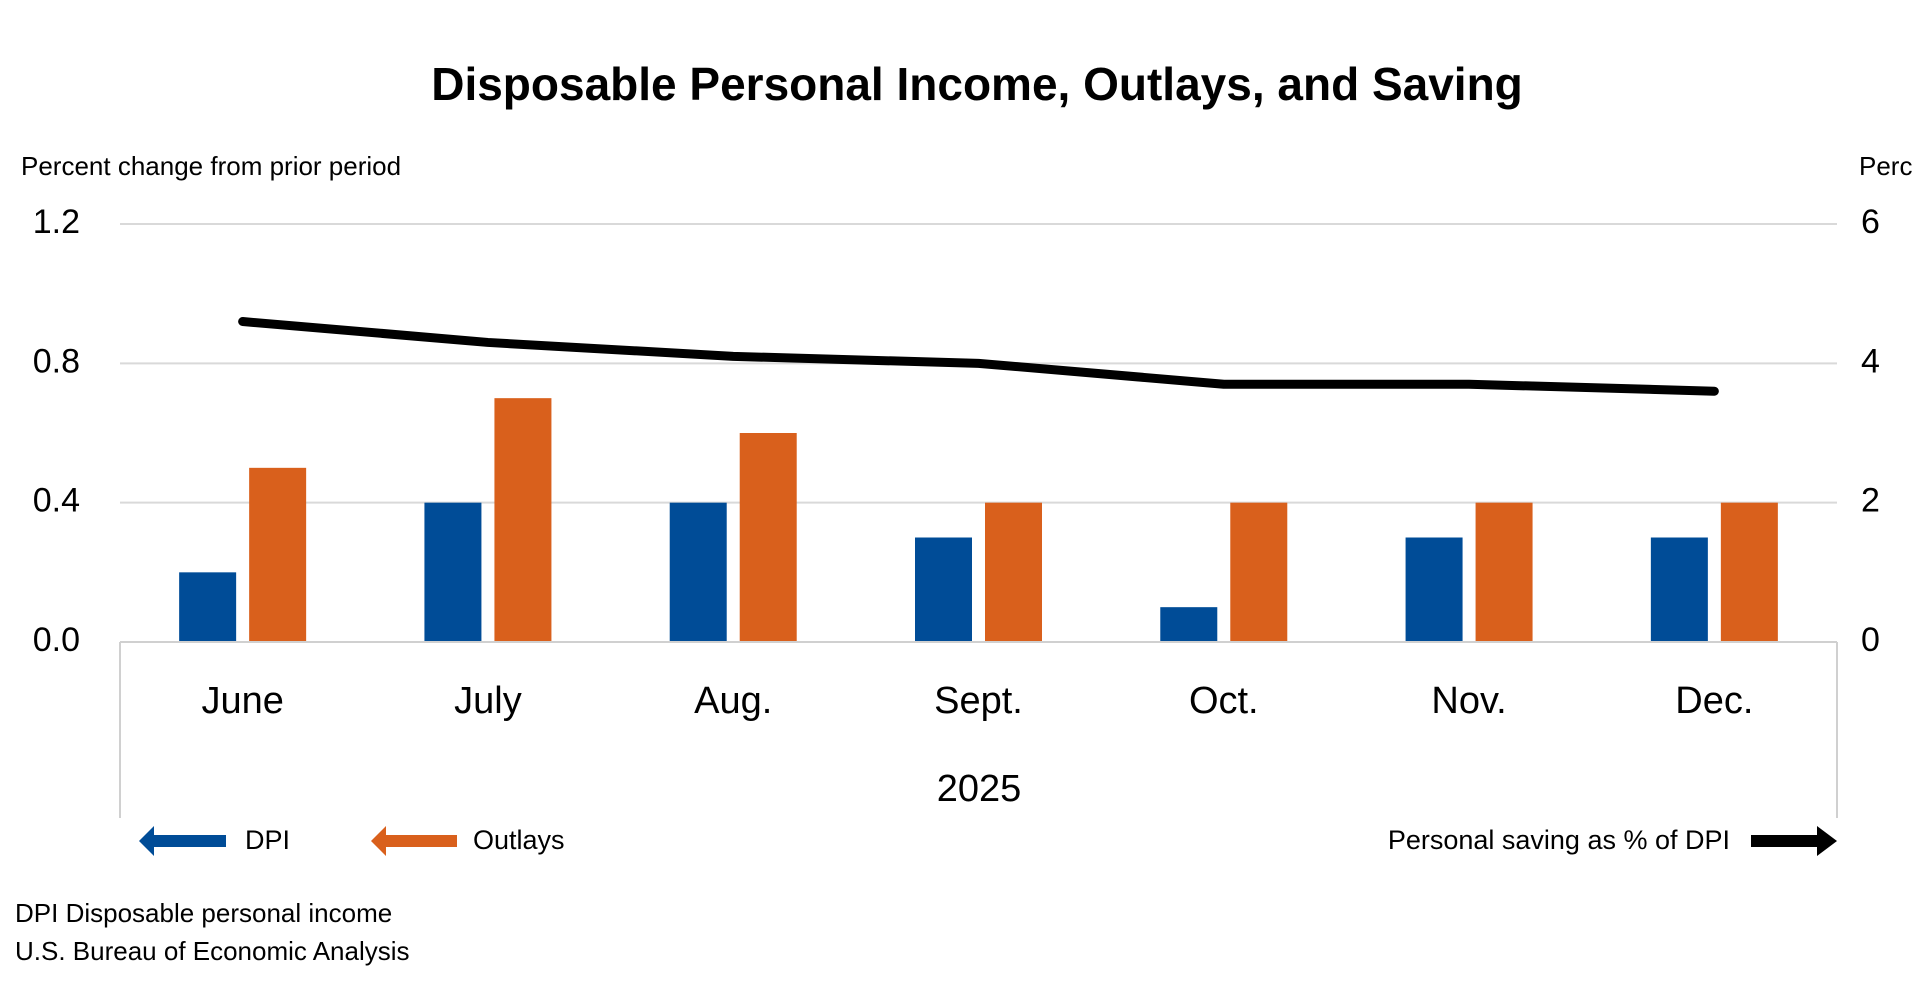 The width and height of the screenshot is (1920, 991). What do you see at coordinates (1870, 361) in the screenshot?
I see `y2-tick-label: 4` at bounding box center [1870, 361].